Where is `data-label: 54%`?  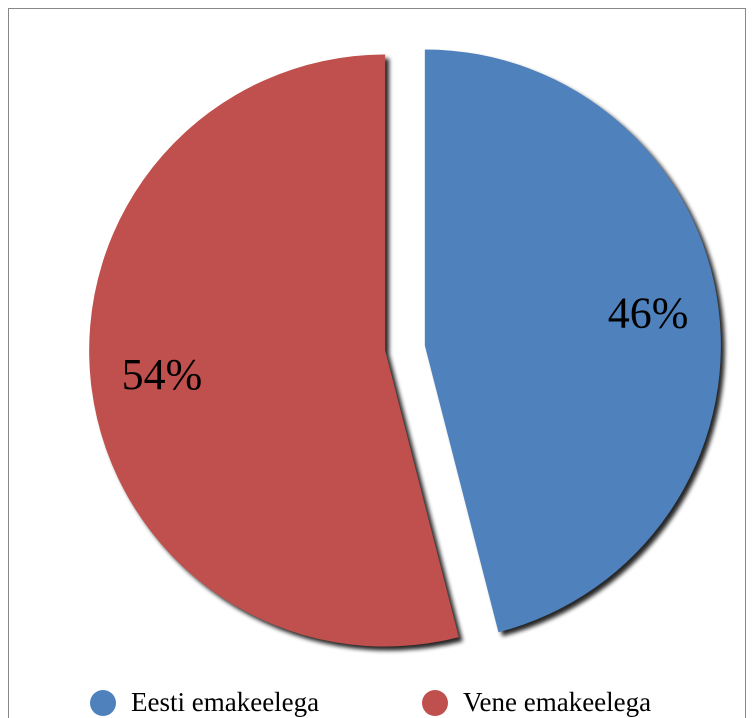
data-label: 54% is located at coordinates (162, 374).